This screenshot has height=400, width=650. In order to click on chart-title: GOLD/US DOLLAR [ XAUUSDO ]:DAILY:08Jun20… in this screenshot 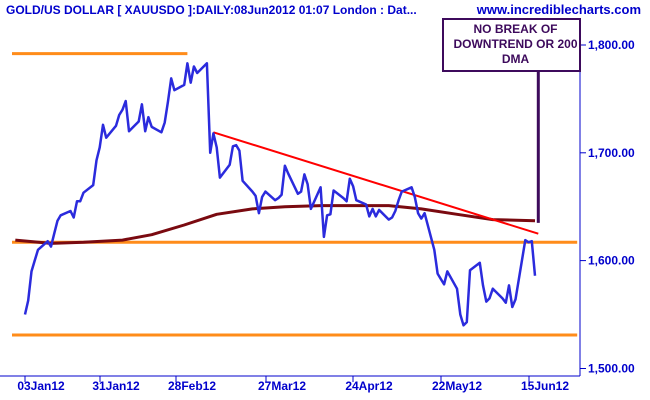, I will do `click(211, 10)`.